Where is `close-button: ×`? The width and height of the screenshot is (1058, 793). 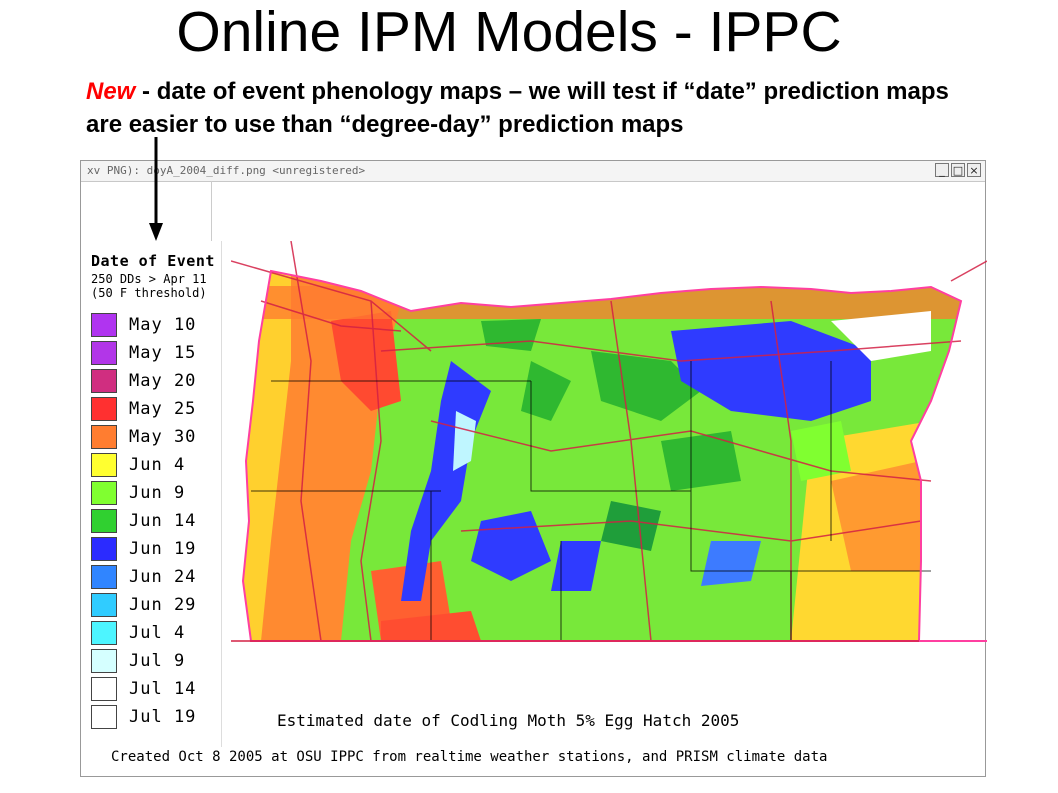
close-button: × is located at coordinates (974, 170).